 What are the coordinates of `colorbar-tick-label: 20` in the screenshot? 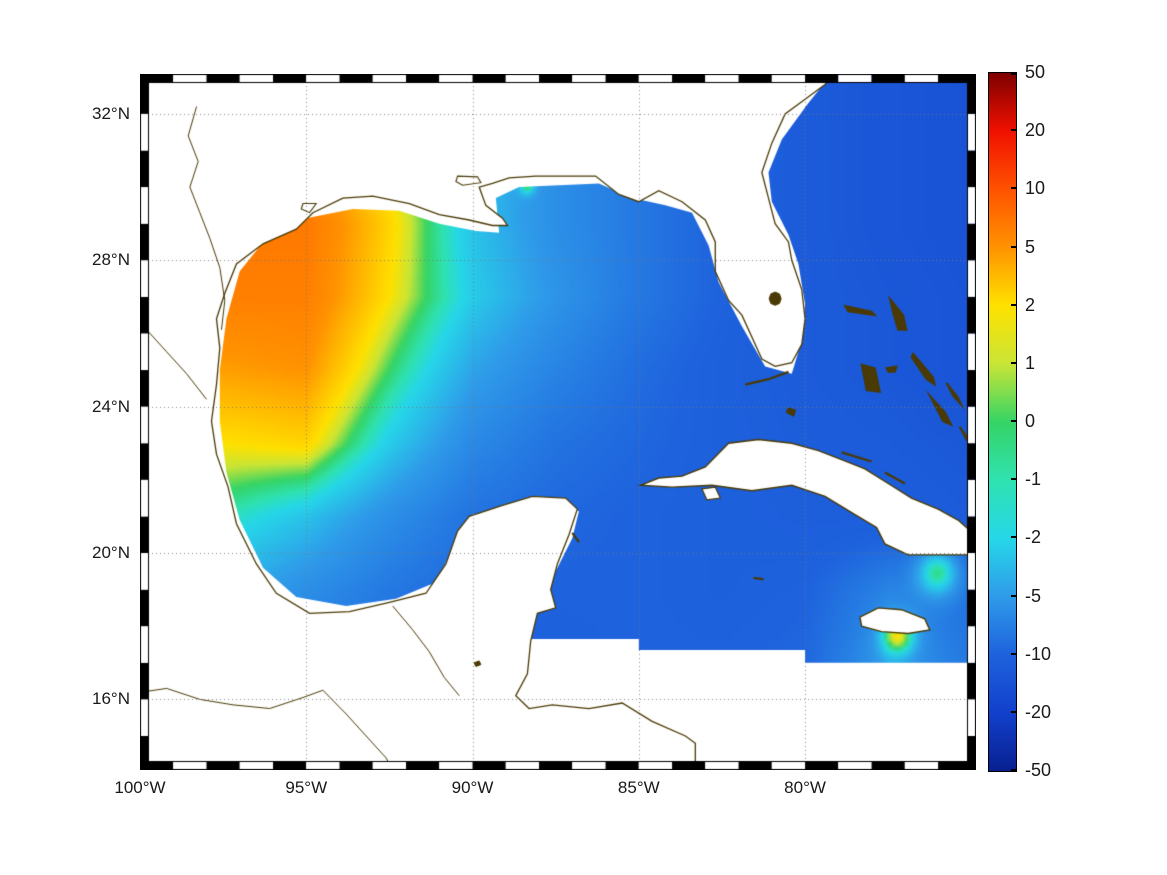 It's located at (1035, 130).